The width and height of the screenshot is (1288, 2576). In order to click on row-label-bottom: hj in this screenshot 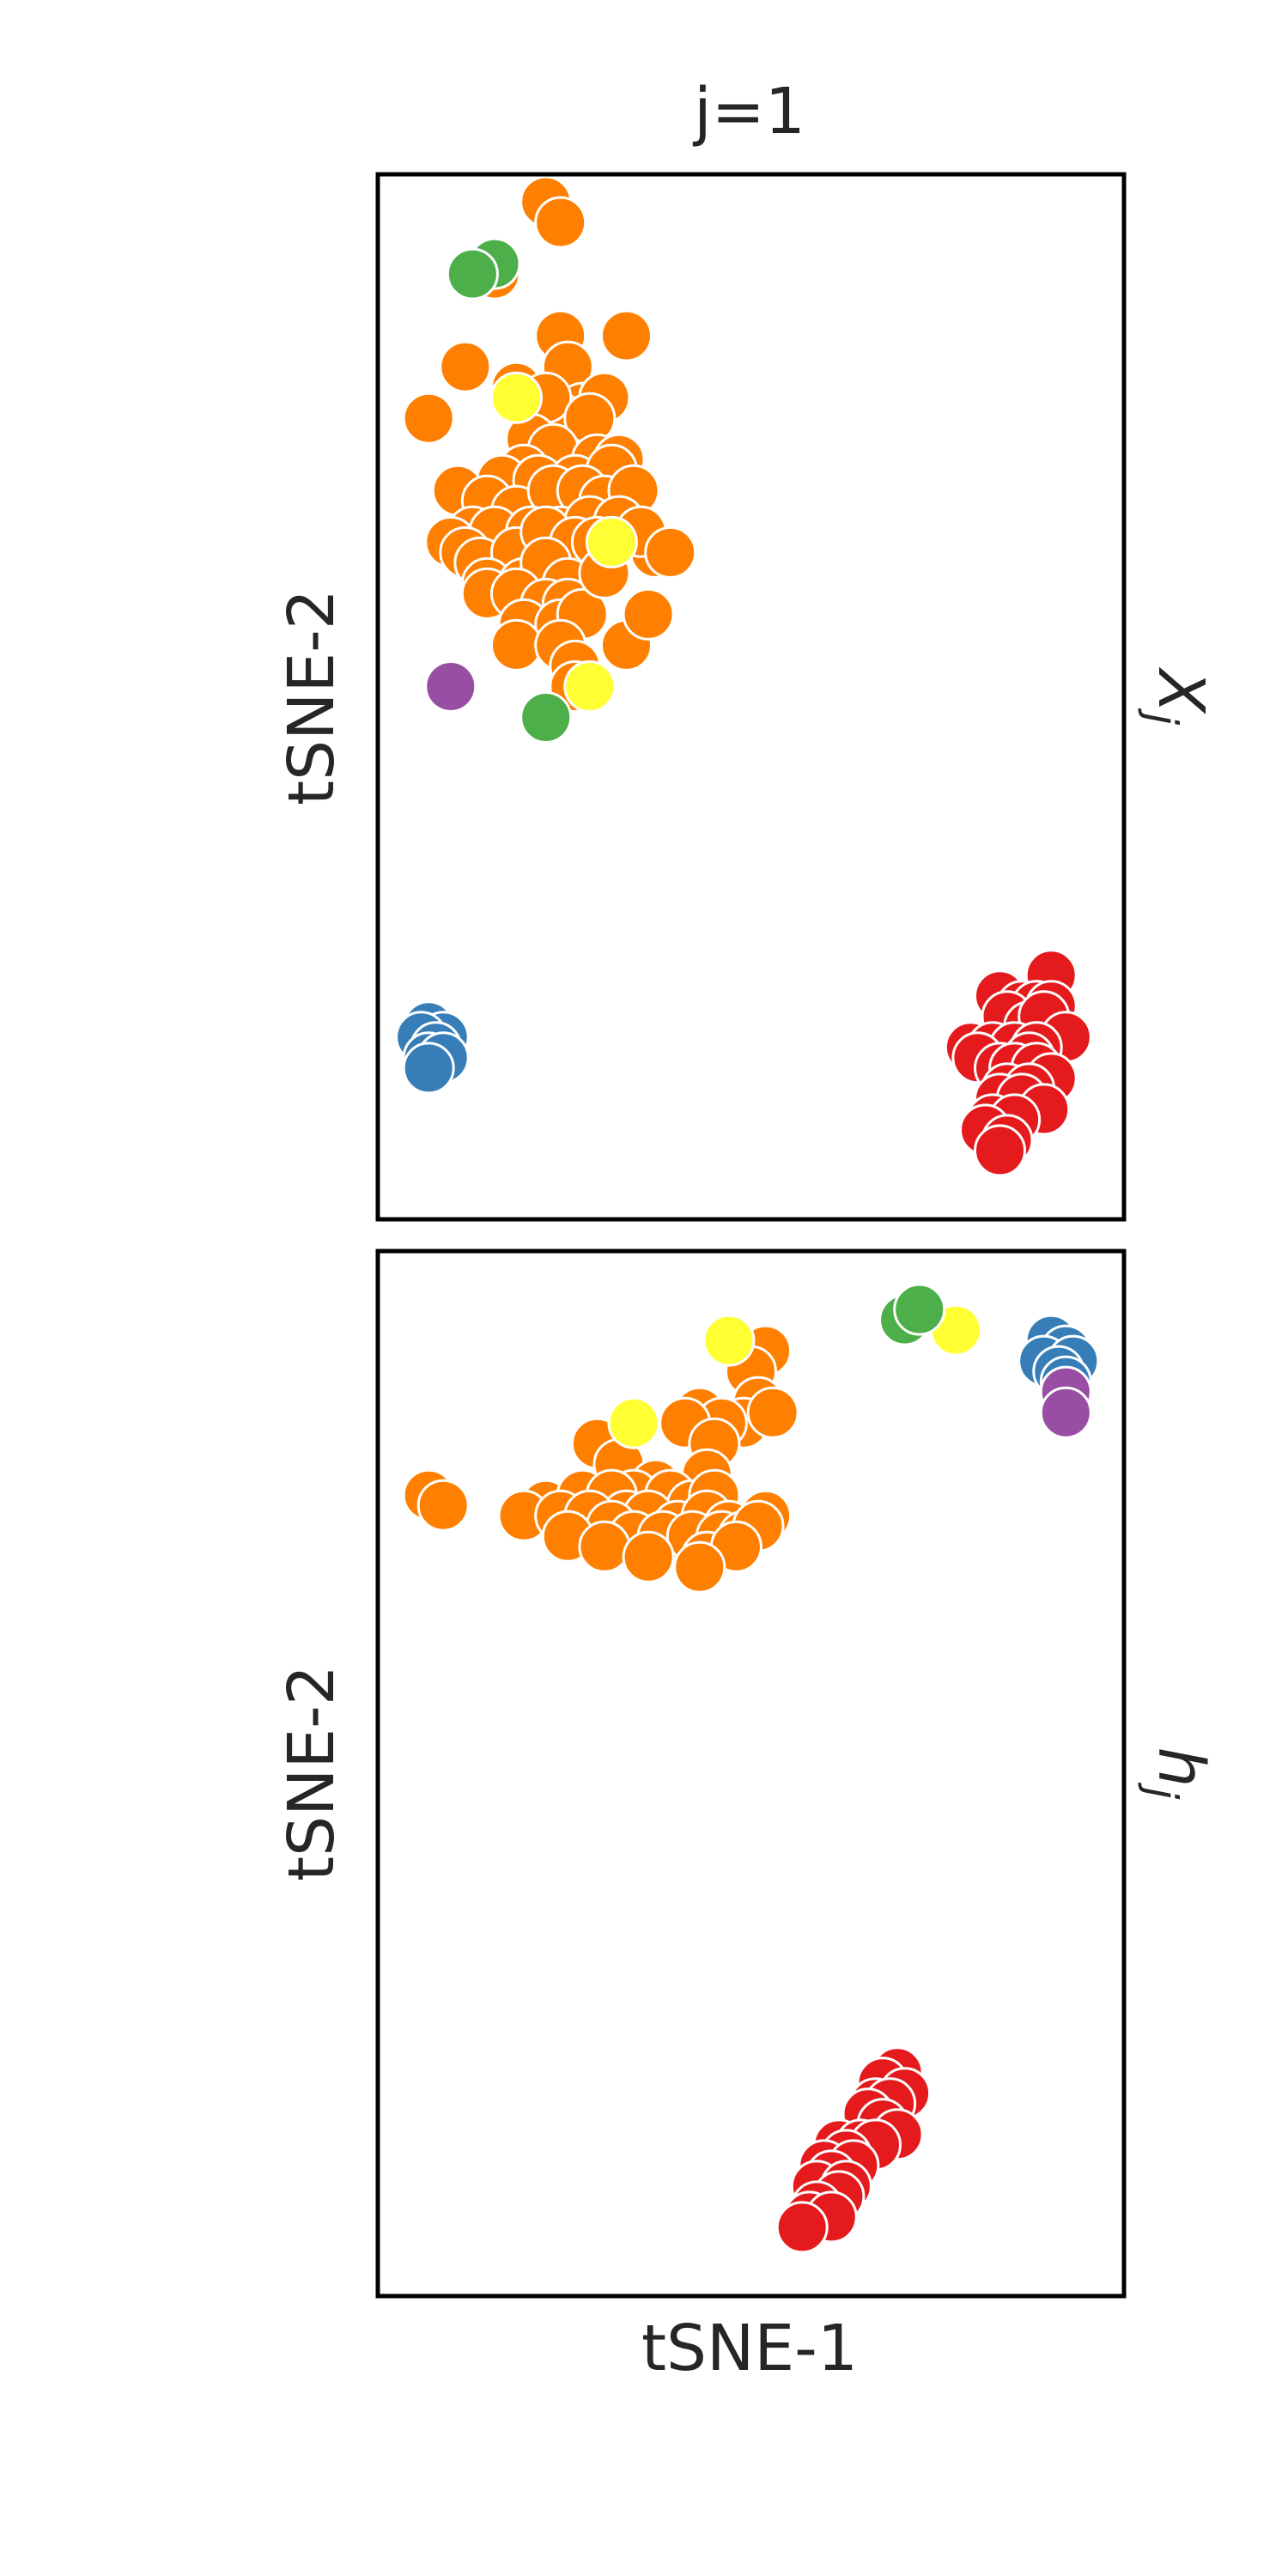, I will do `click(1177, 1773)`.